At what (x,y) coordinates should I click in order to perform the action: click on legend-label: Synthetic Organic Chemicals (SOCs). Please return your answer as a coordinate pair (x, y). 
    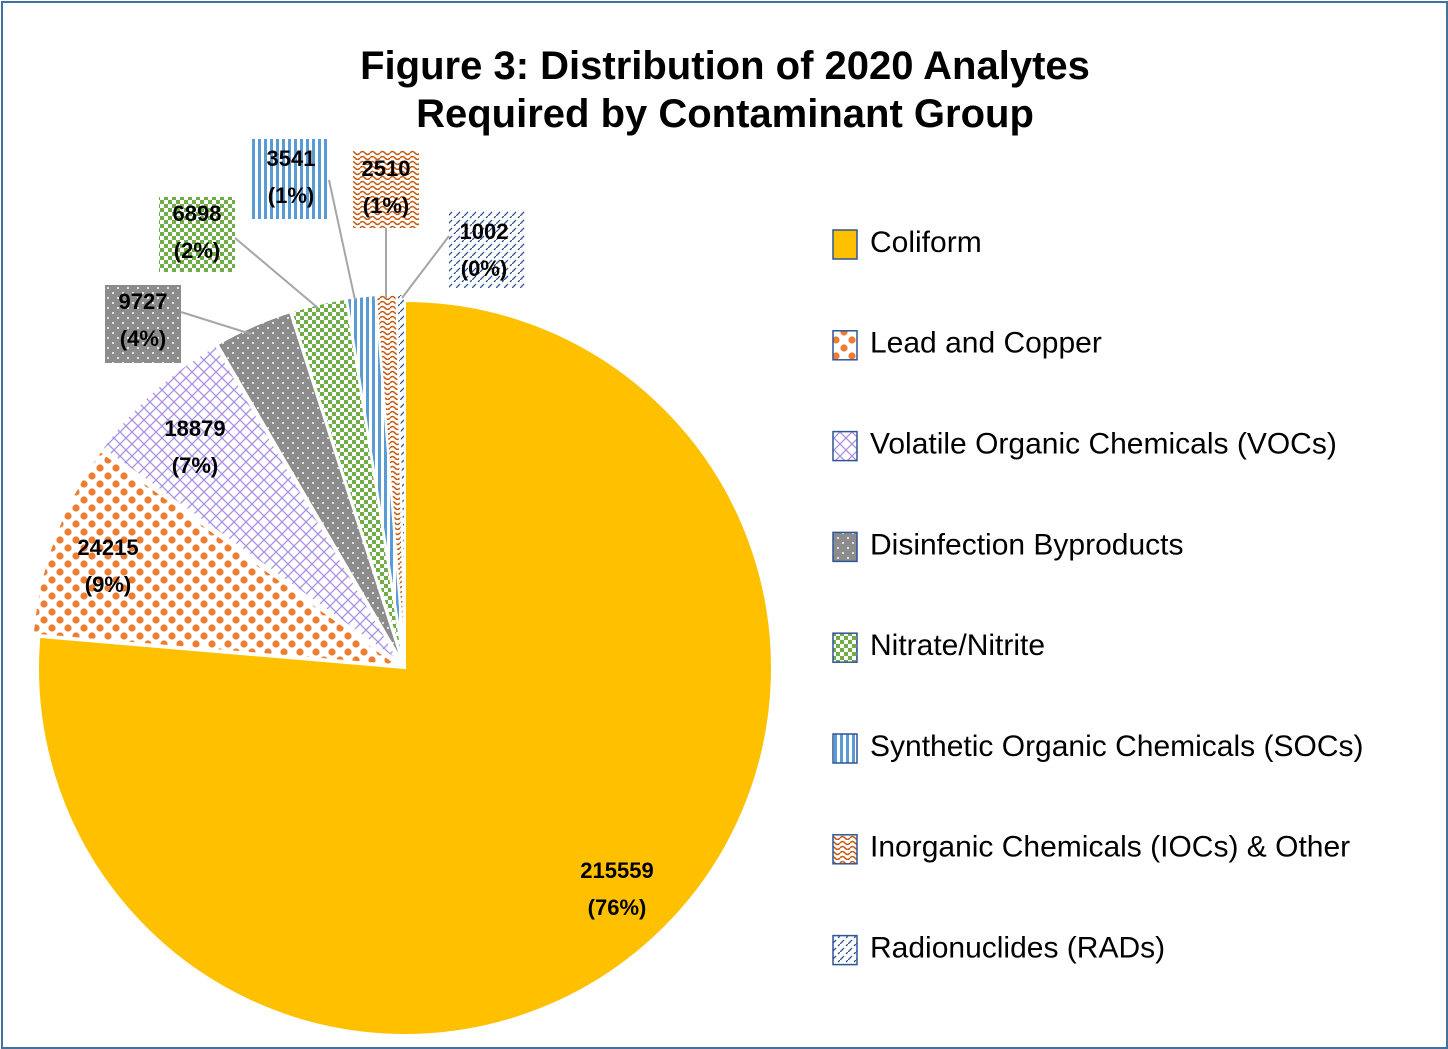
    Looking at the image, I should click on (1116, 746).